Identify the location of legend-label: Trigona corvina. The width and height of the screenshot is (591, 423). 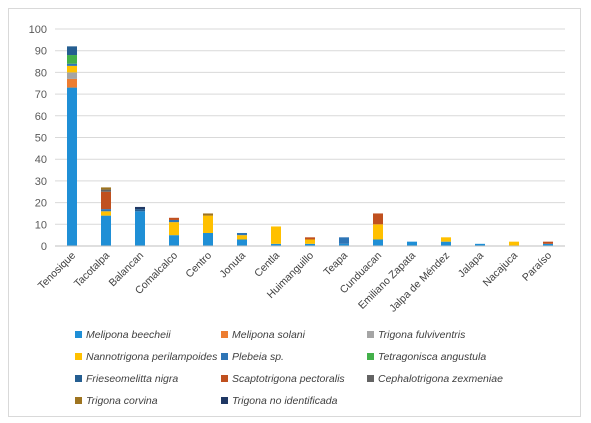
(122, 401).